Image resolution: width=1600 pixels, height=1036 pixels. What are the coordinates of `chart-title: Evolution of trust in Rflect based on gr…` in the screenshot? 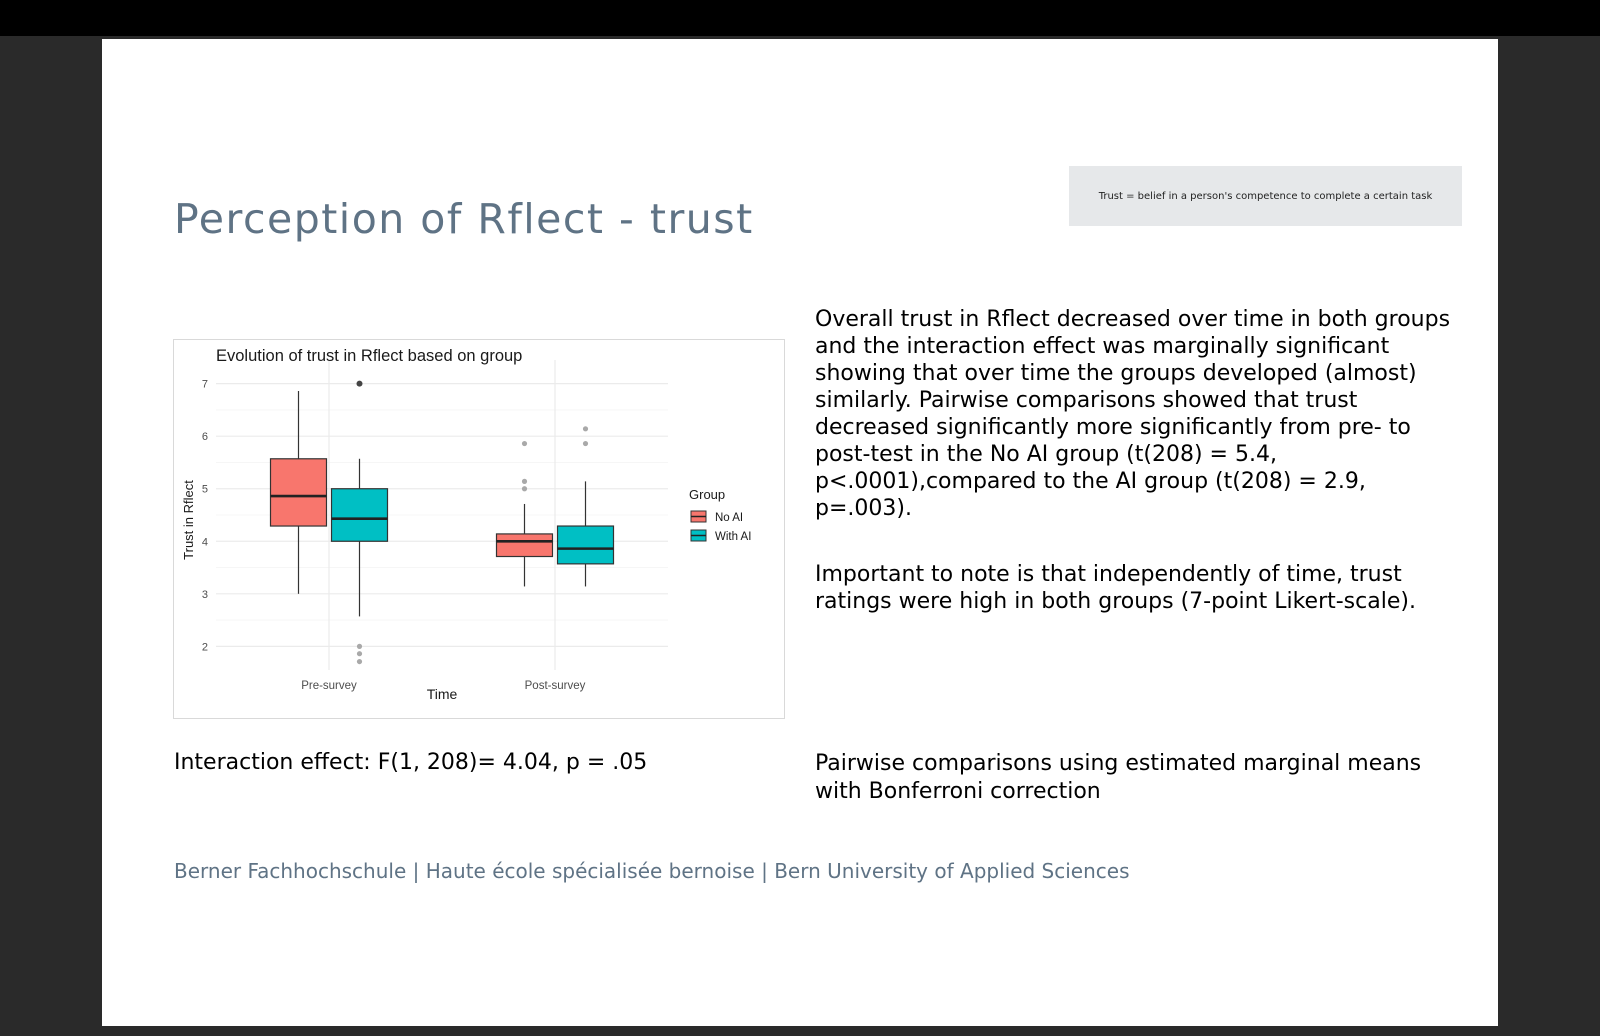 It's located at (369, 356).